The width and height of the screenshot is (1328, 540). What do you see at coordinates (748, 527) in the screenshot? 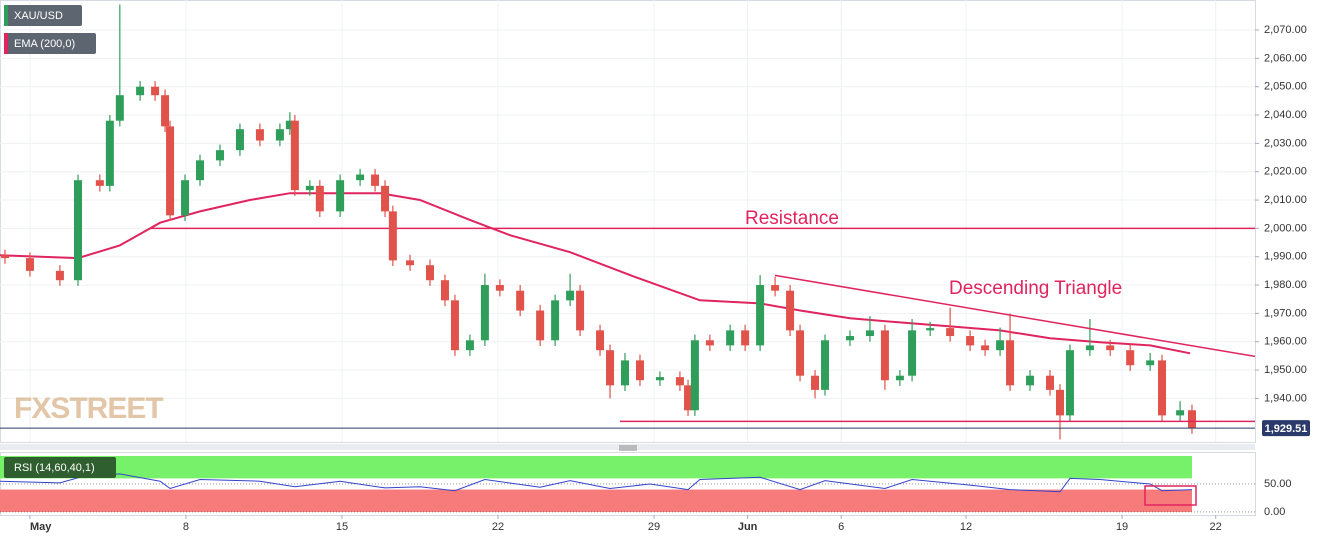
I see `x-tick-label: Jun` at bounding box center [748, 527].